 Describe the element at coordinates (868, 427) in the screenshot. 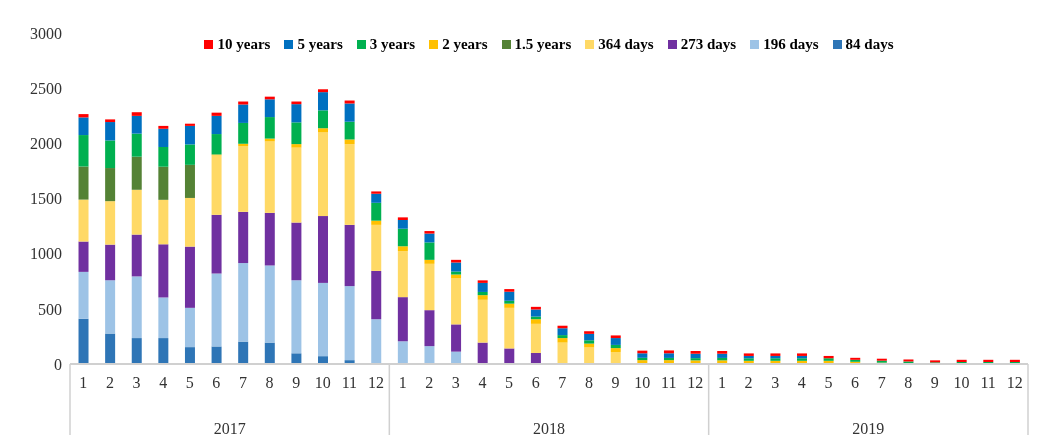

I see `text: 2019` at that location.